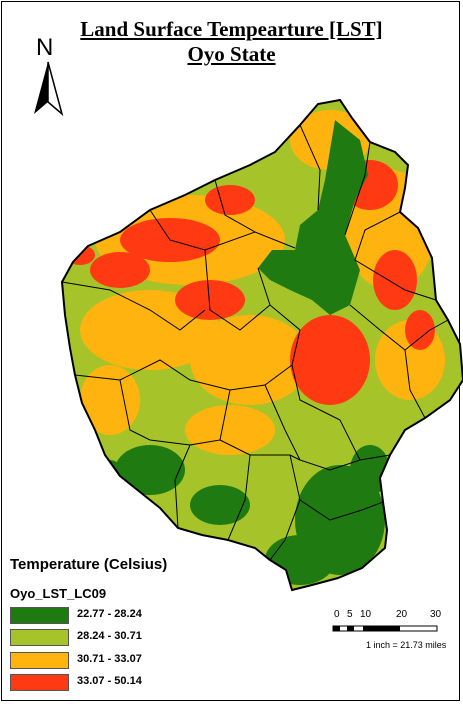 This screenshot has height=704, width=463. What do you see at coordinates (109, 614) in the screenshot?
I see `legend-label: 22.77 - 28.24` at bounding box center [109, 614].